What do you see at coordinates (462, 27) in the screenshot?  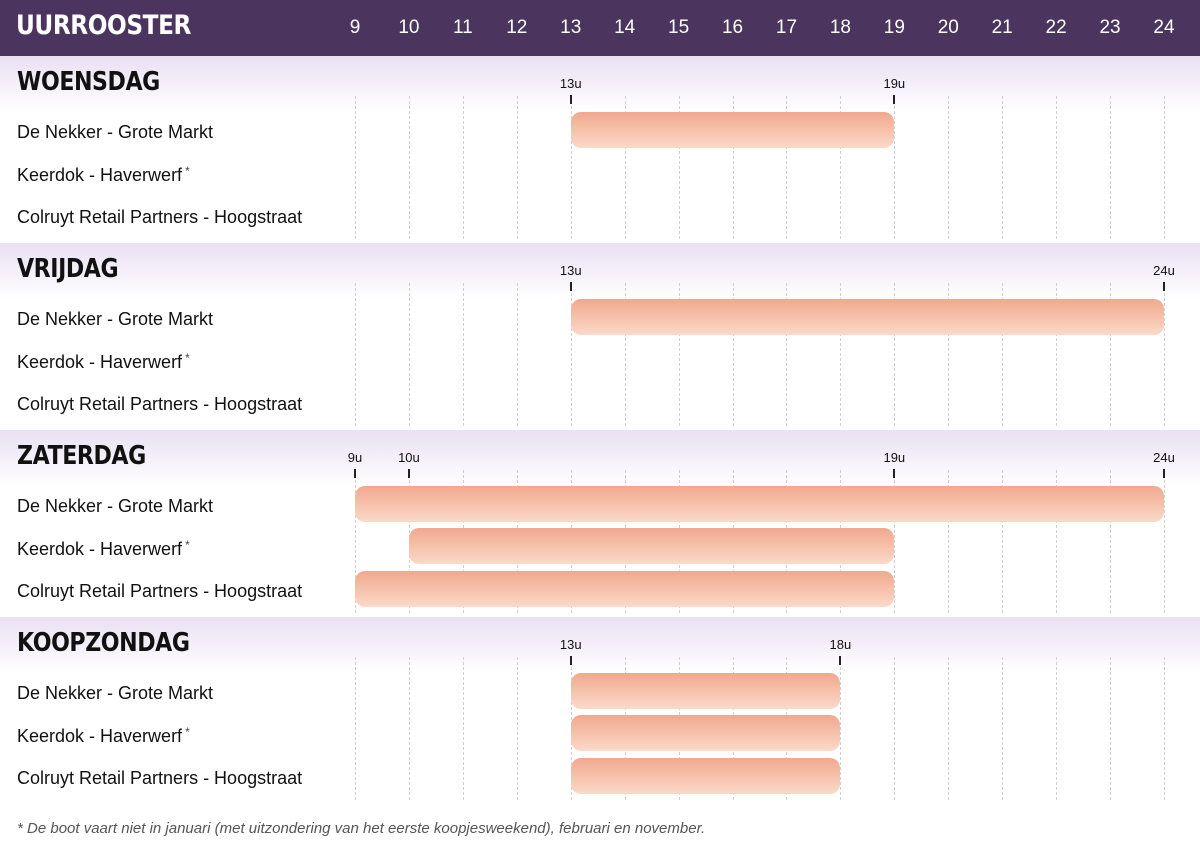 I see `hour-label-11: 11` at bounding box center [462, 27].